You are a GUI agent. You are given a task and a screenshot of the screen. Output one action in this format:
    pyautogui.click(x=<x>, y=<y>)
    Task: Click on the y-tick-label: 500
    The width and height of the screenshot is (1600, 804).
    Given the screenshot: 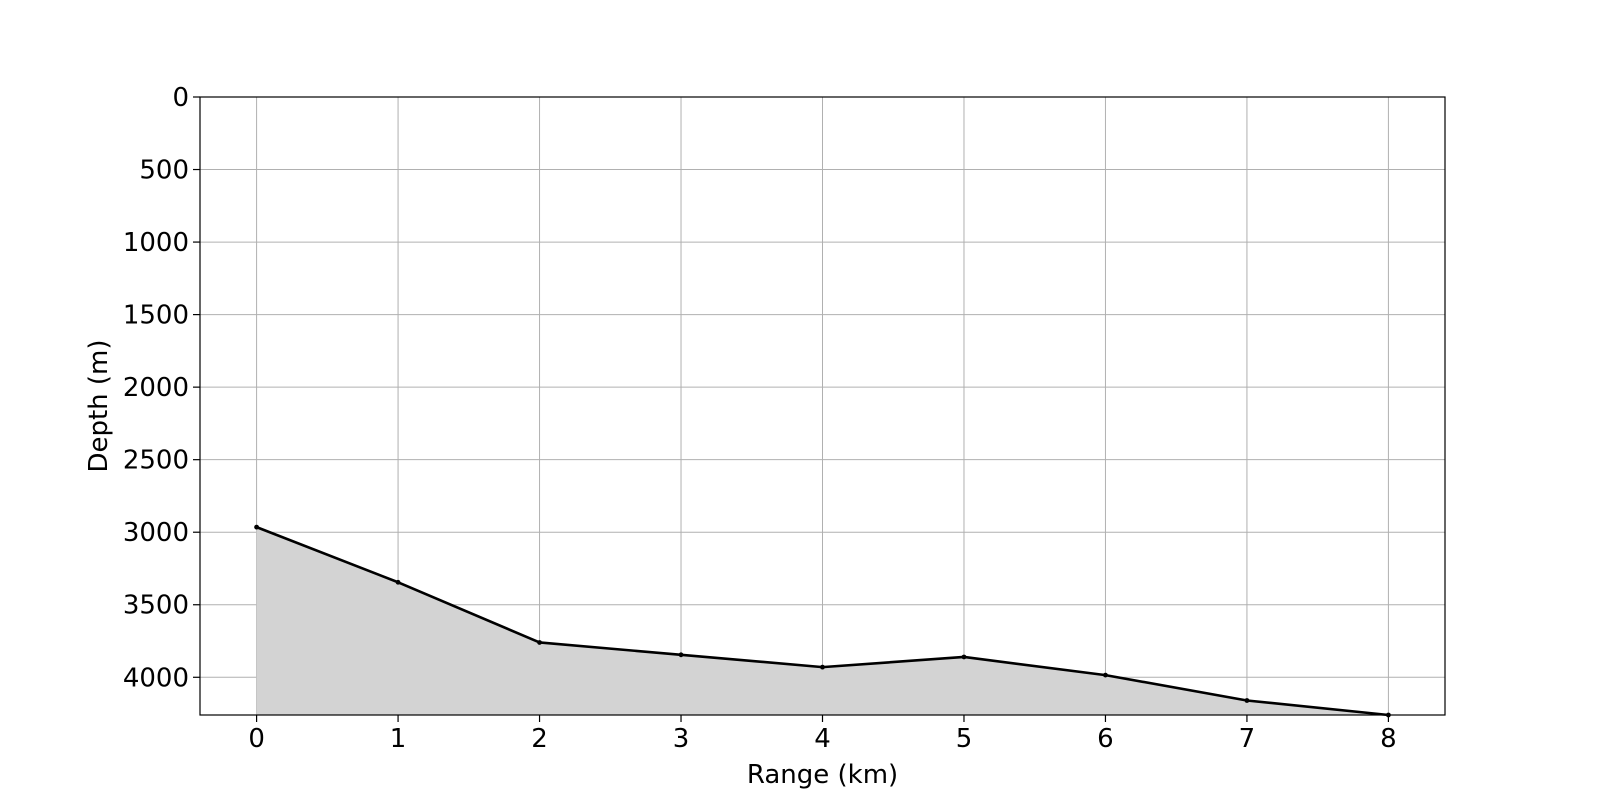 What is the action you would take?
    pyautogui.click(x=164, y=171)
    